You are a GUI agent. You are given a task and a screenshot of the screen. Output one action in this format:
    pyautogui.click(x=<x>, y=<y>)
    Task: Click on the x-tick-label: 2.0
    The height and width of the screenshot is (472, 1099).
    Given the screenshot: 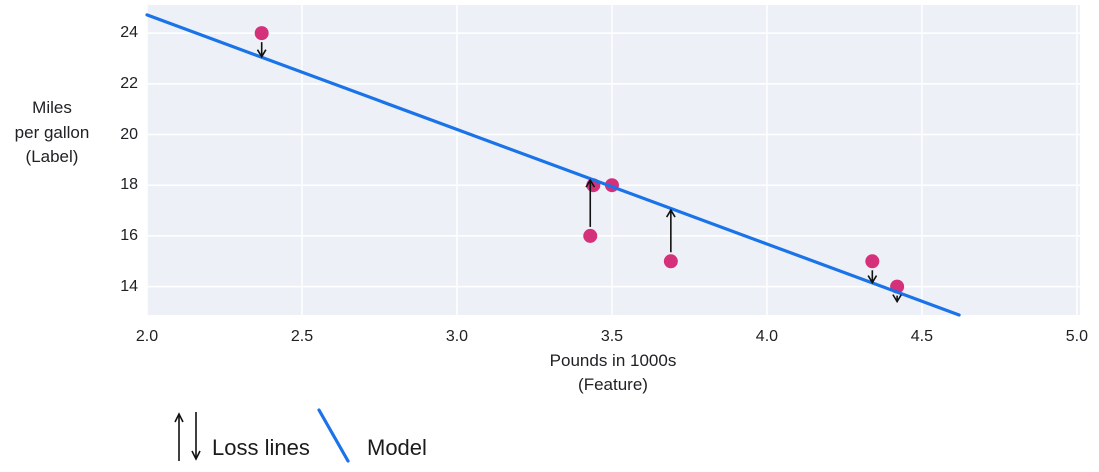 What is the action you would take?
    pyautogui.click(x=147, y=336)
    